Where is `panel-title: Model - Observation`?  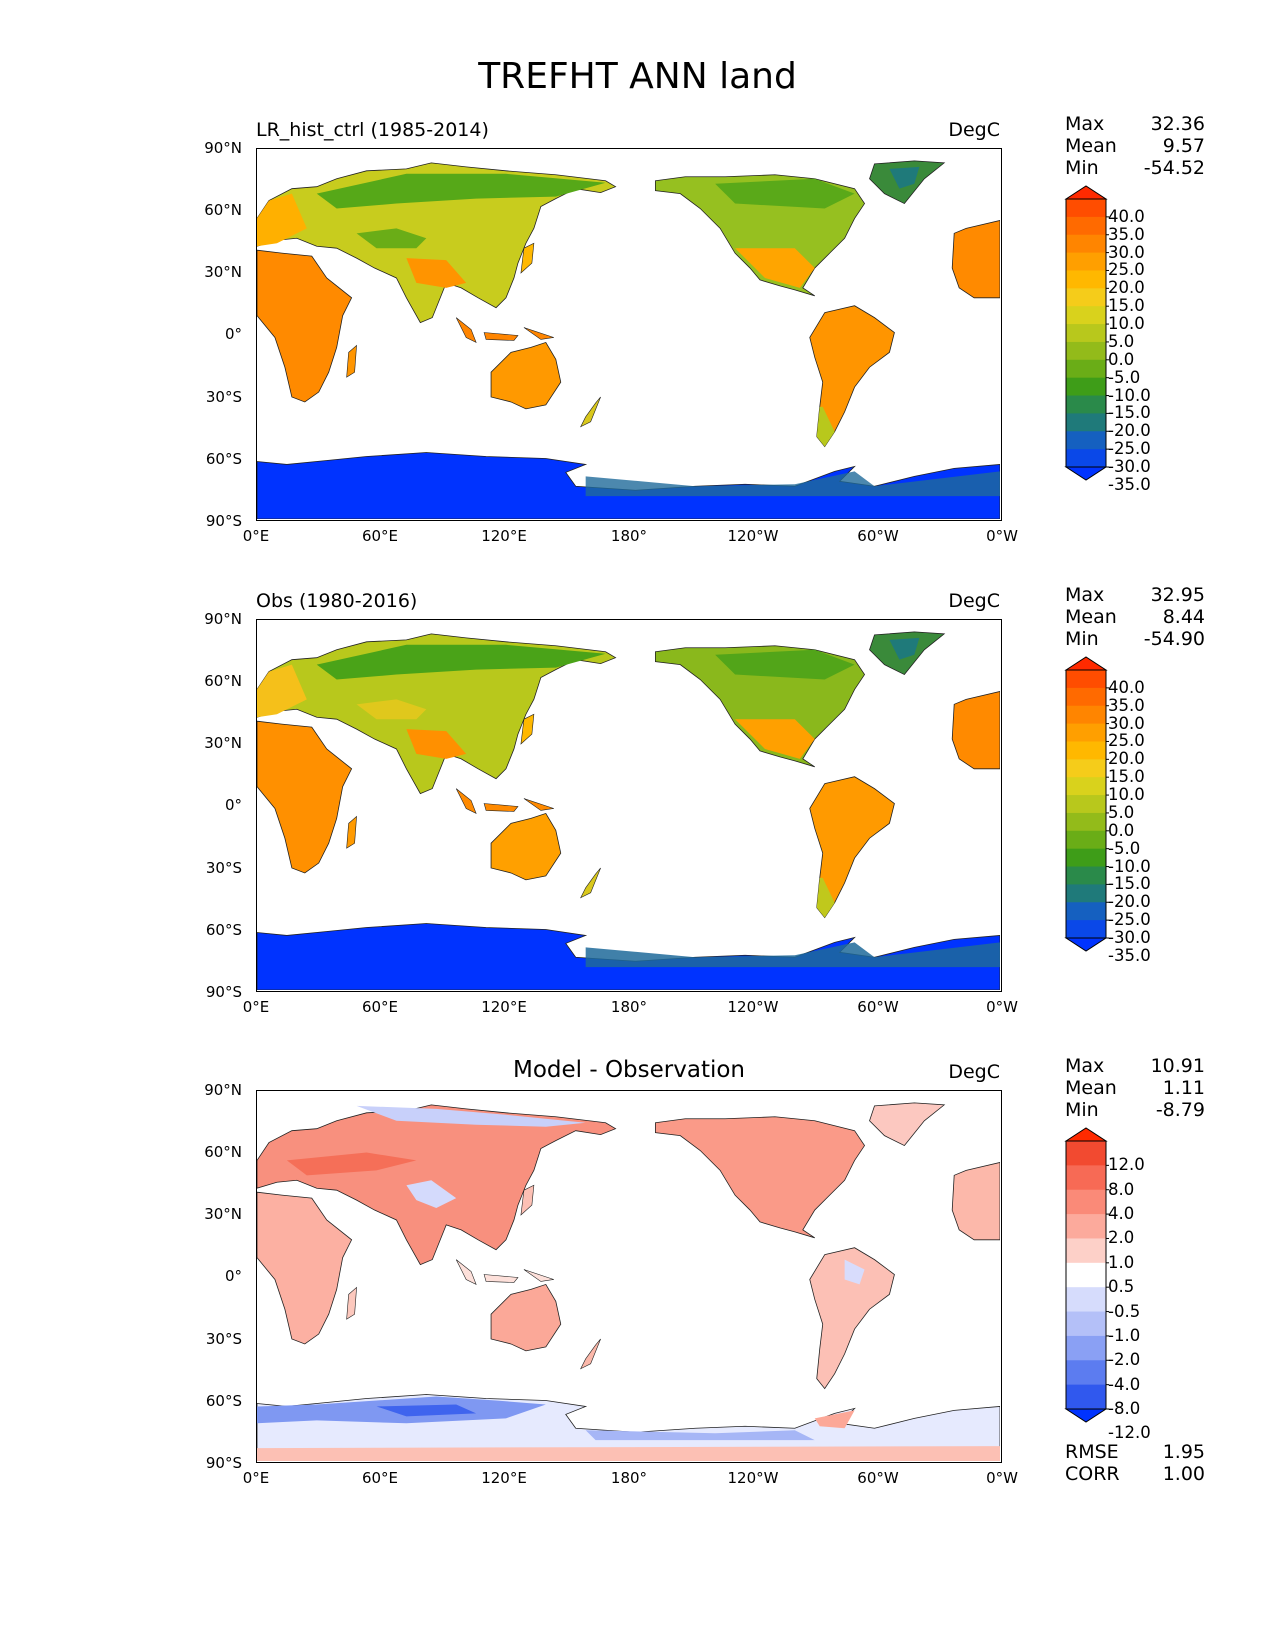
panel-title: Model - Observation is located at coordinates (629, 1070).